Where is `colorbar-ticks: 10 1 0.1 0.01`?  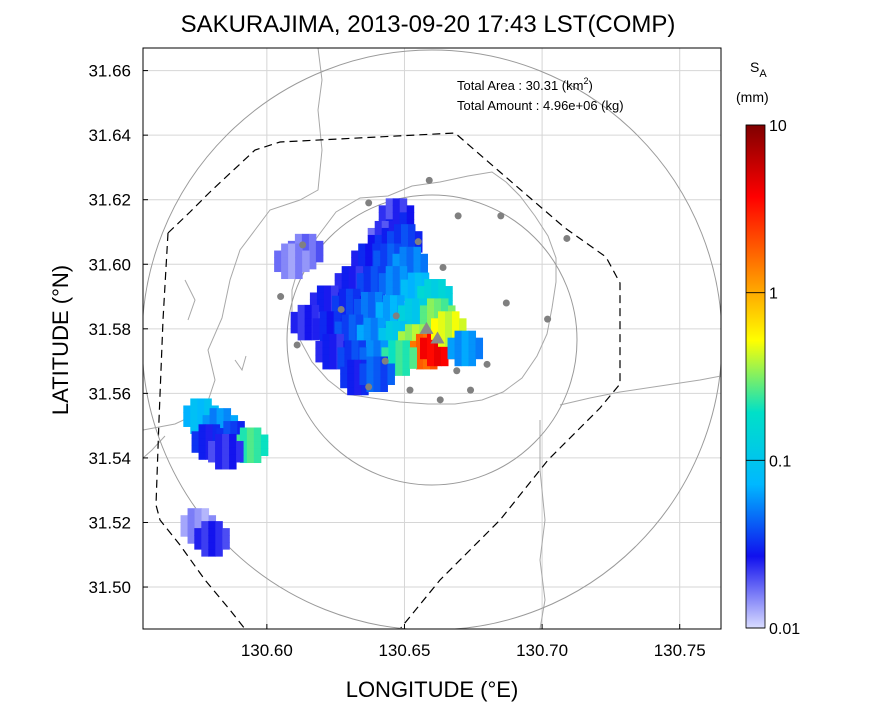
colorbar-ticks: 10 1 0.1 0.01 is located at coordinates (773, 378).